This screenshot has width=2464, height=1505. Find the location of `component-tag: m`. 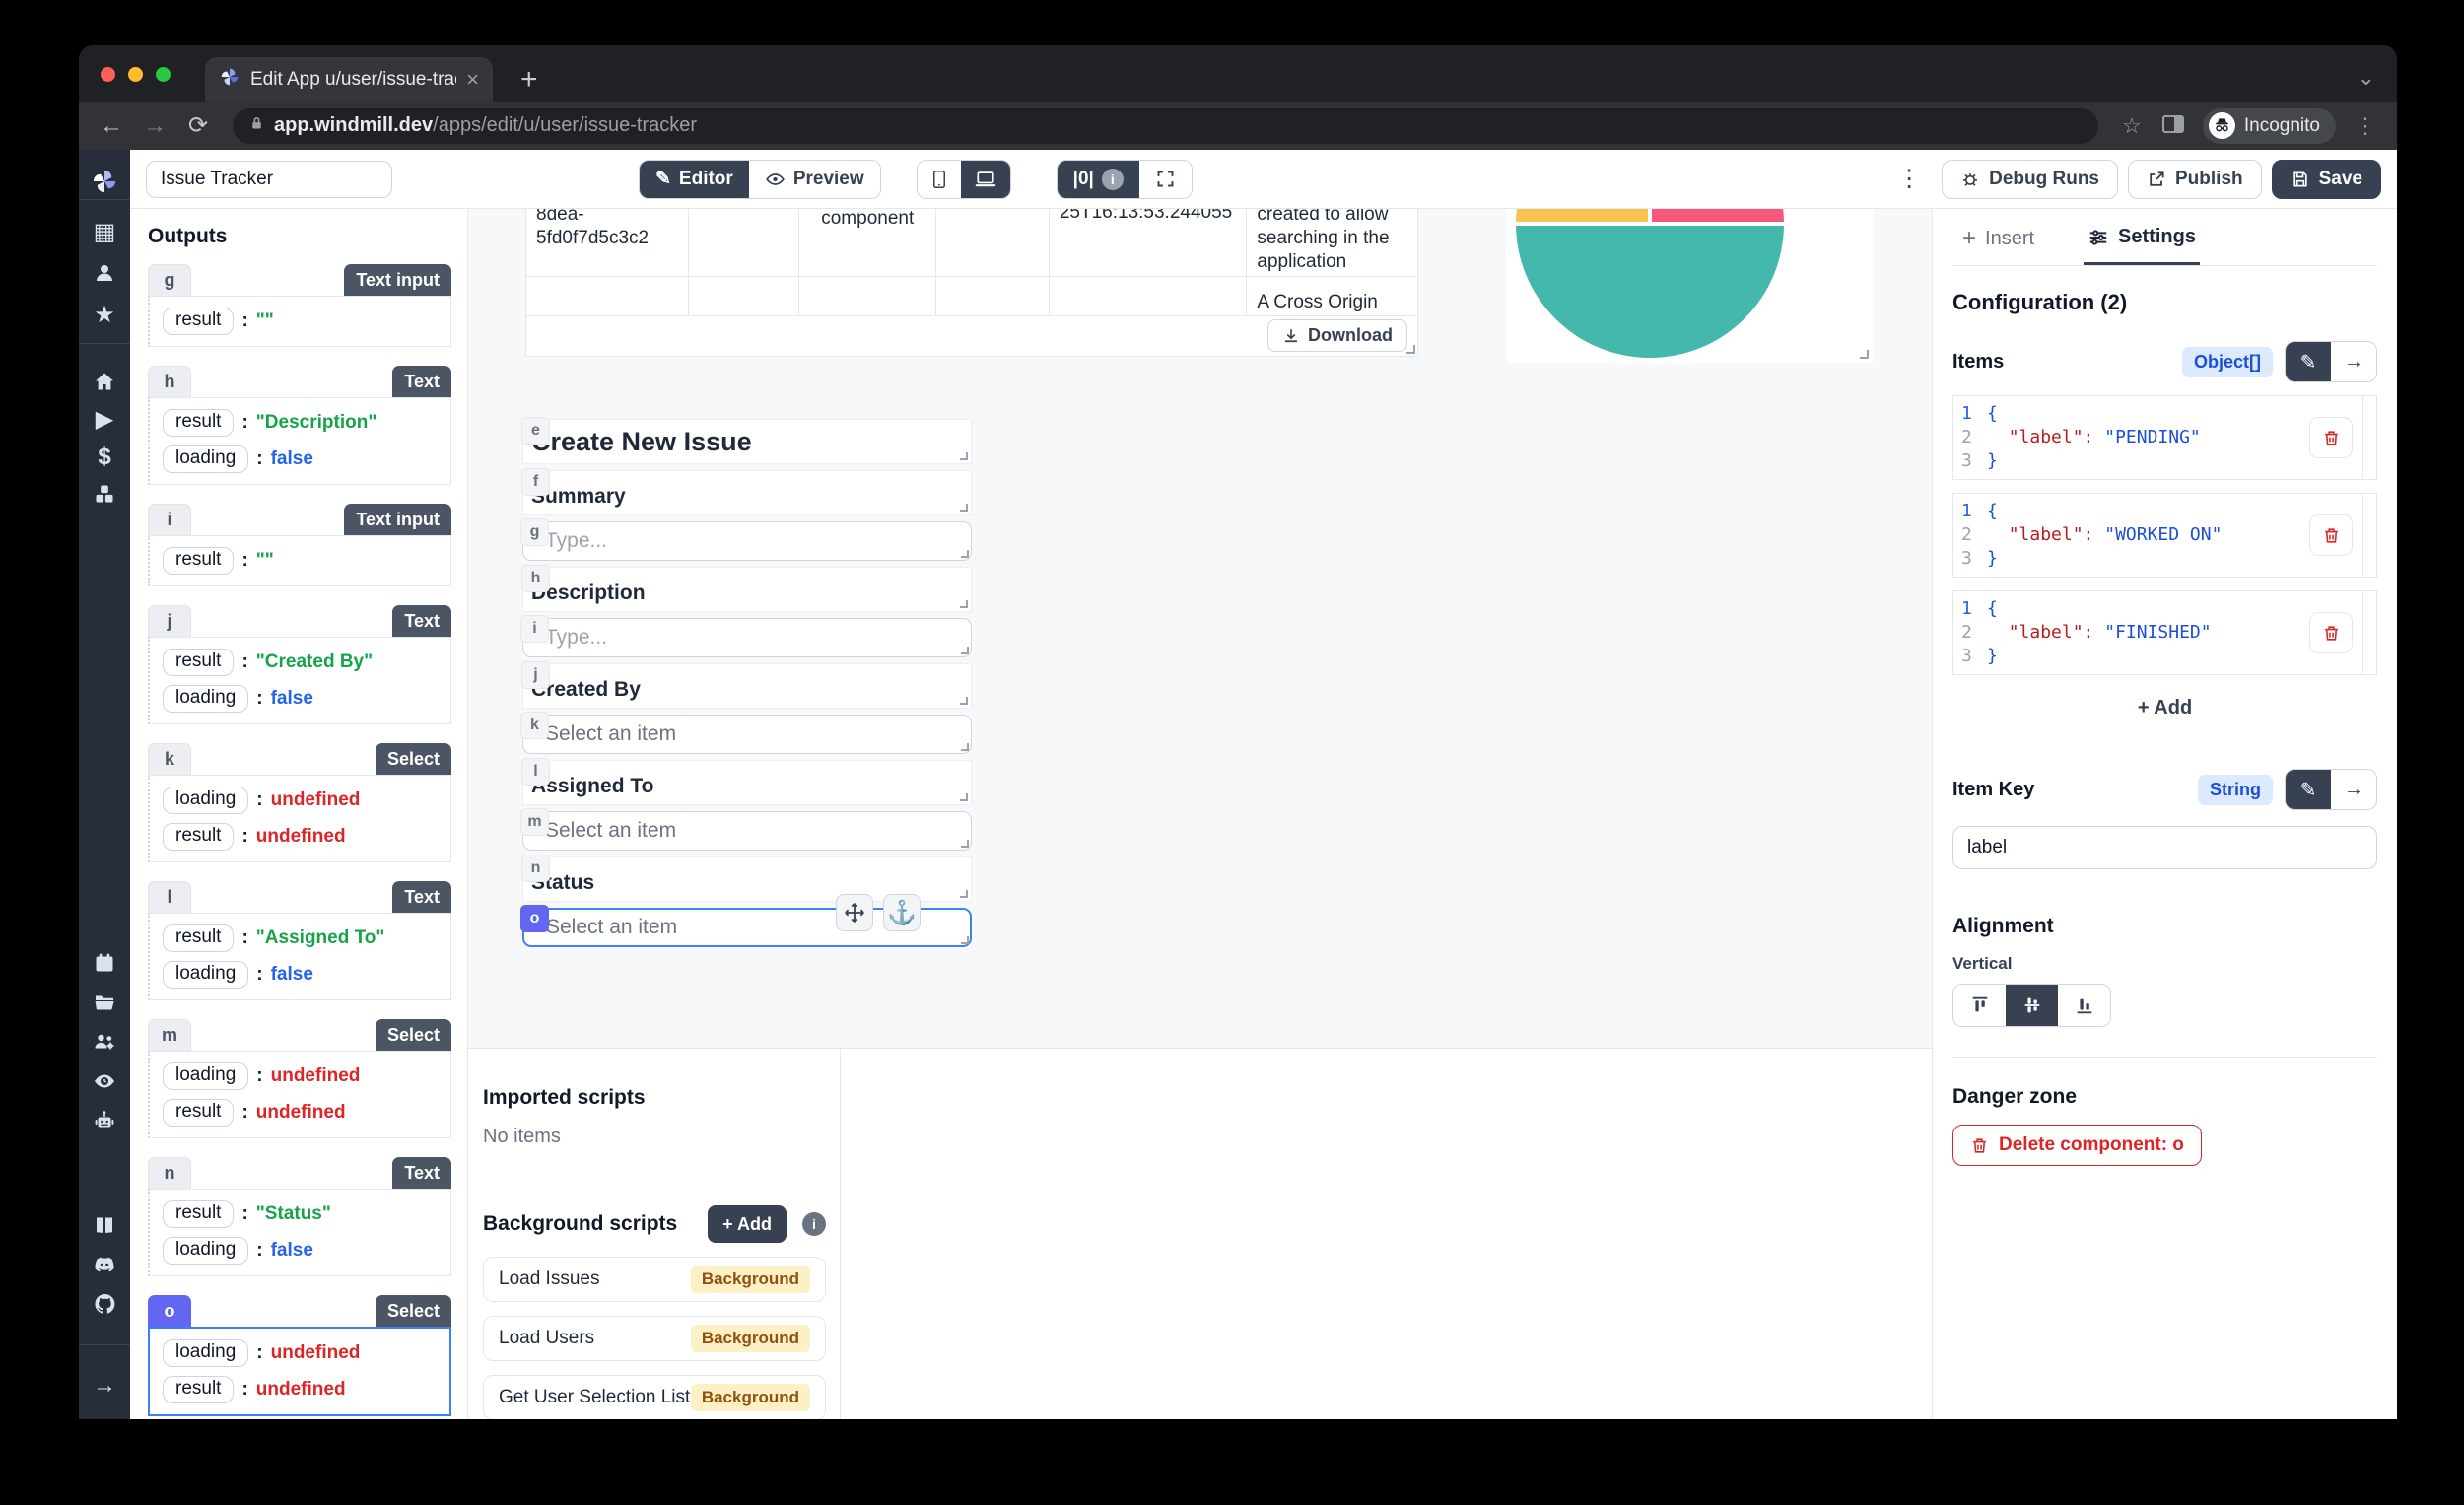

component-tag: m is located at coordinates (534, 822).